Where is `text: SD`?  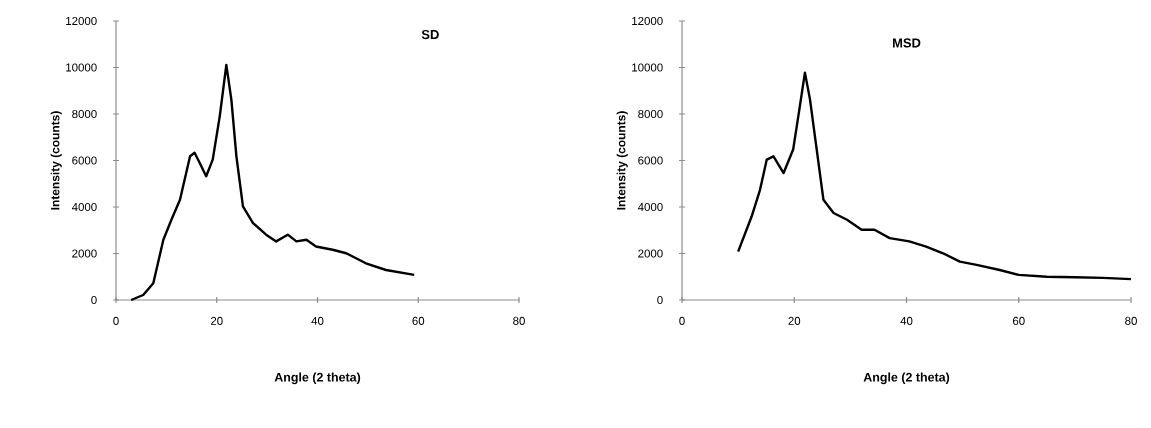 text: SD is located at coordinates (430, 34).